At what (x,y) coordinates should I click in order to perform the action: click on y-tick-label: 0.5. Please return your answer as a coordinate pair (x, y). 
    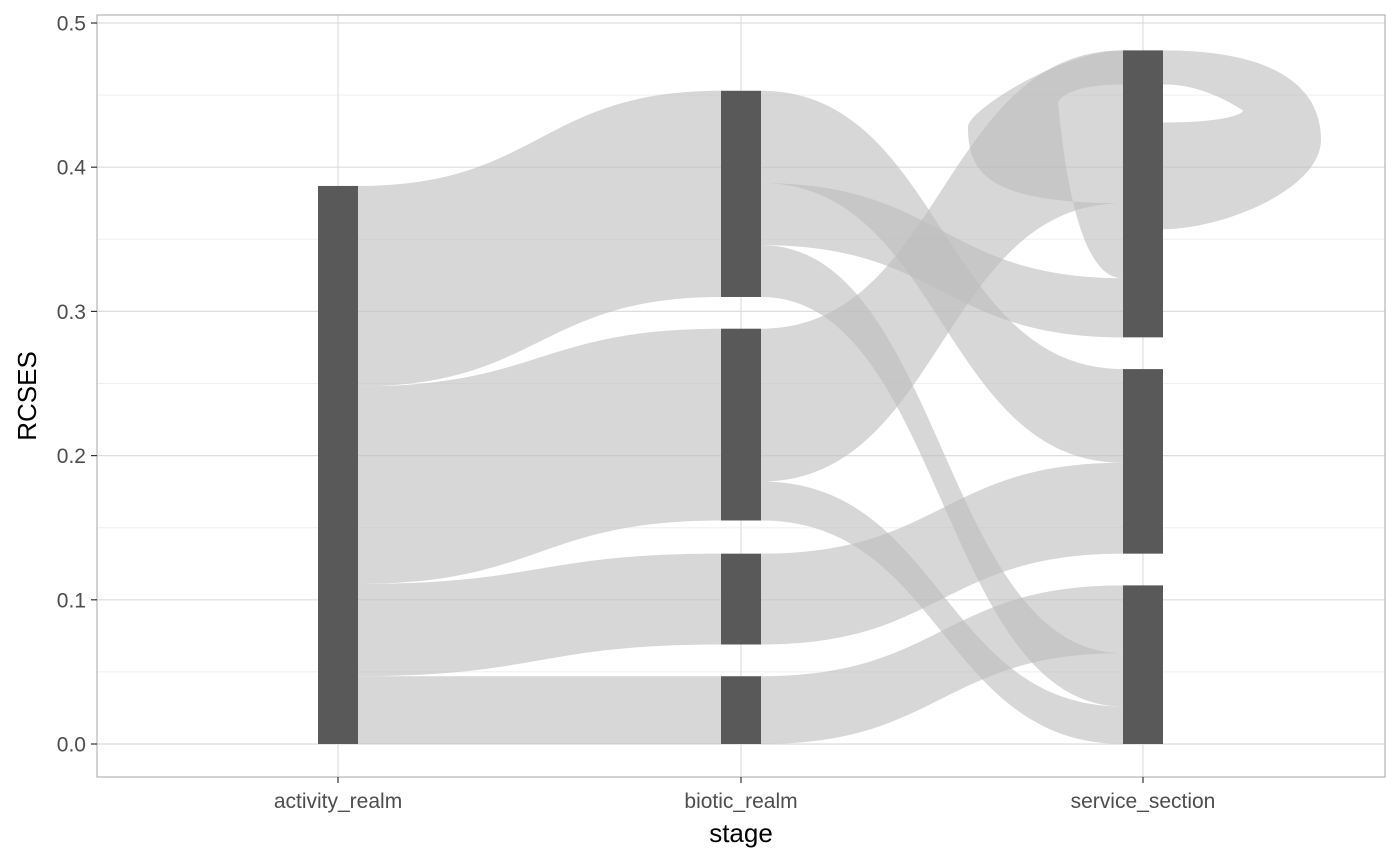
    Looking at the image, I should click on (71, 24).